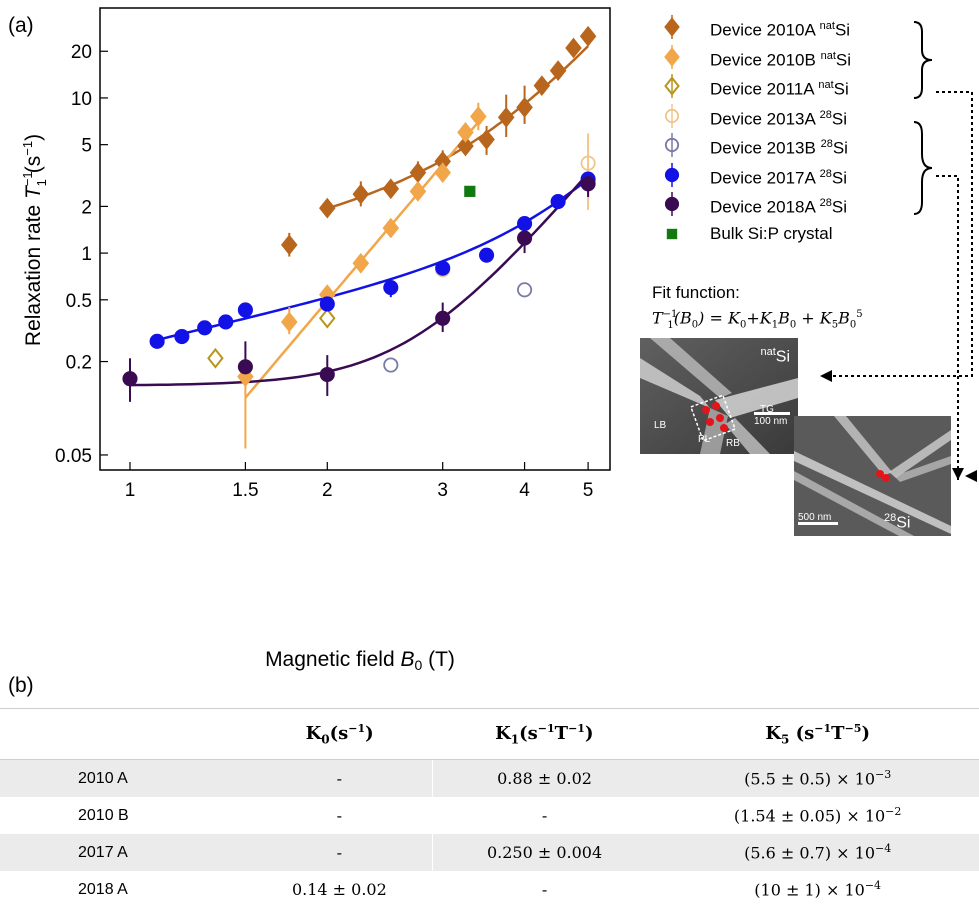 The image size is (979, 908). Describe the element at coordinates (947, 327) in the screenshot. I see `arrow-line-28si` at that location.